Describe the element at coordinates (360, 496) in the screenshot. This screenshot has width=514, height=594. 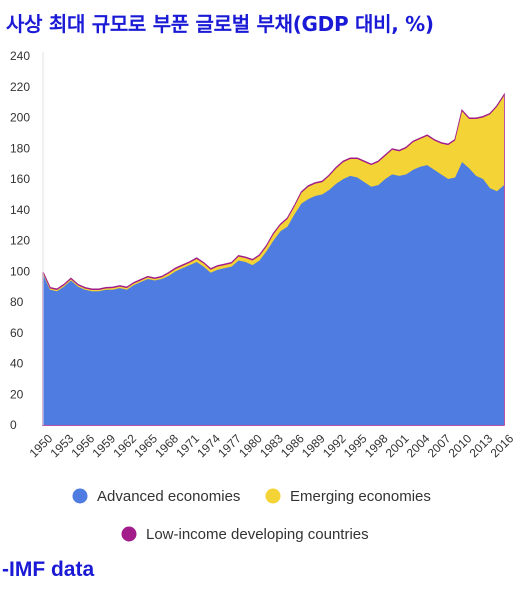
I see `legend-label-emerging-economies: Emerging economies` at that location.